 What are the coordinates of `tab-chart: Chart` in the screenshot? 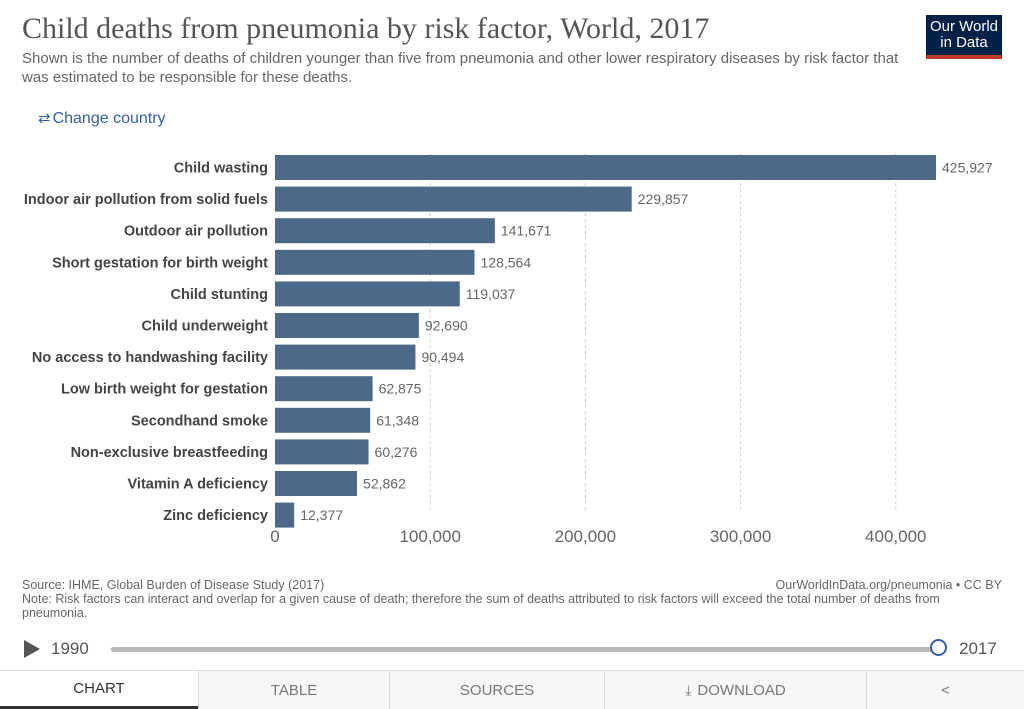 It's located at (99, 690).